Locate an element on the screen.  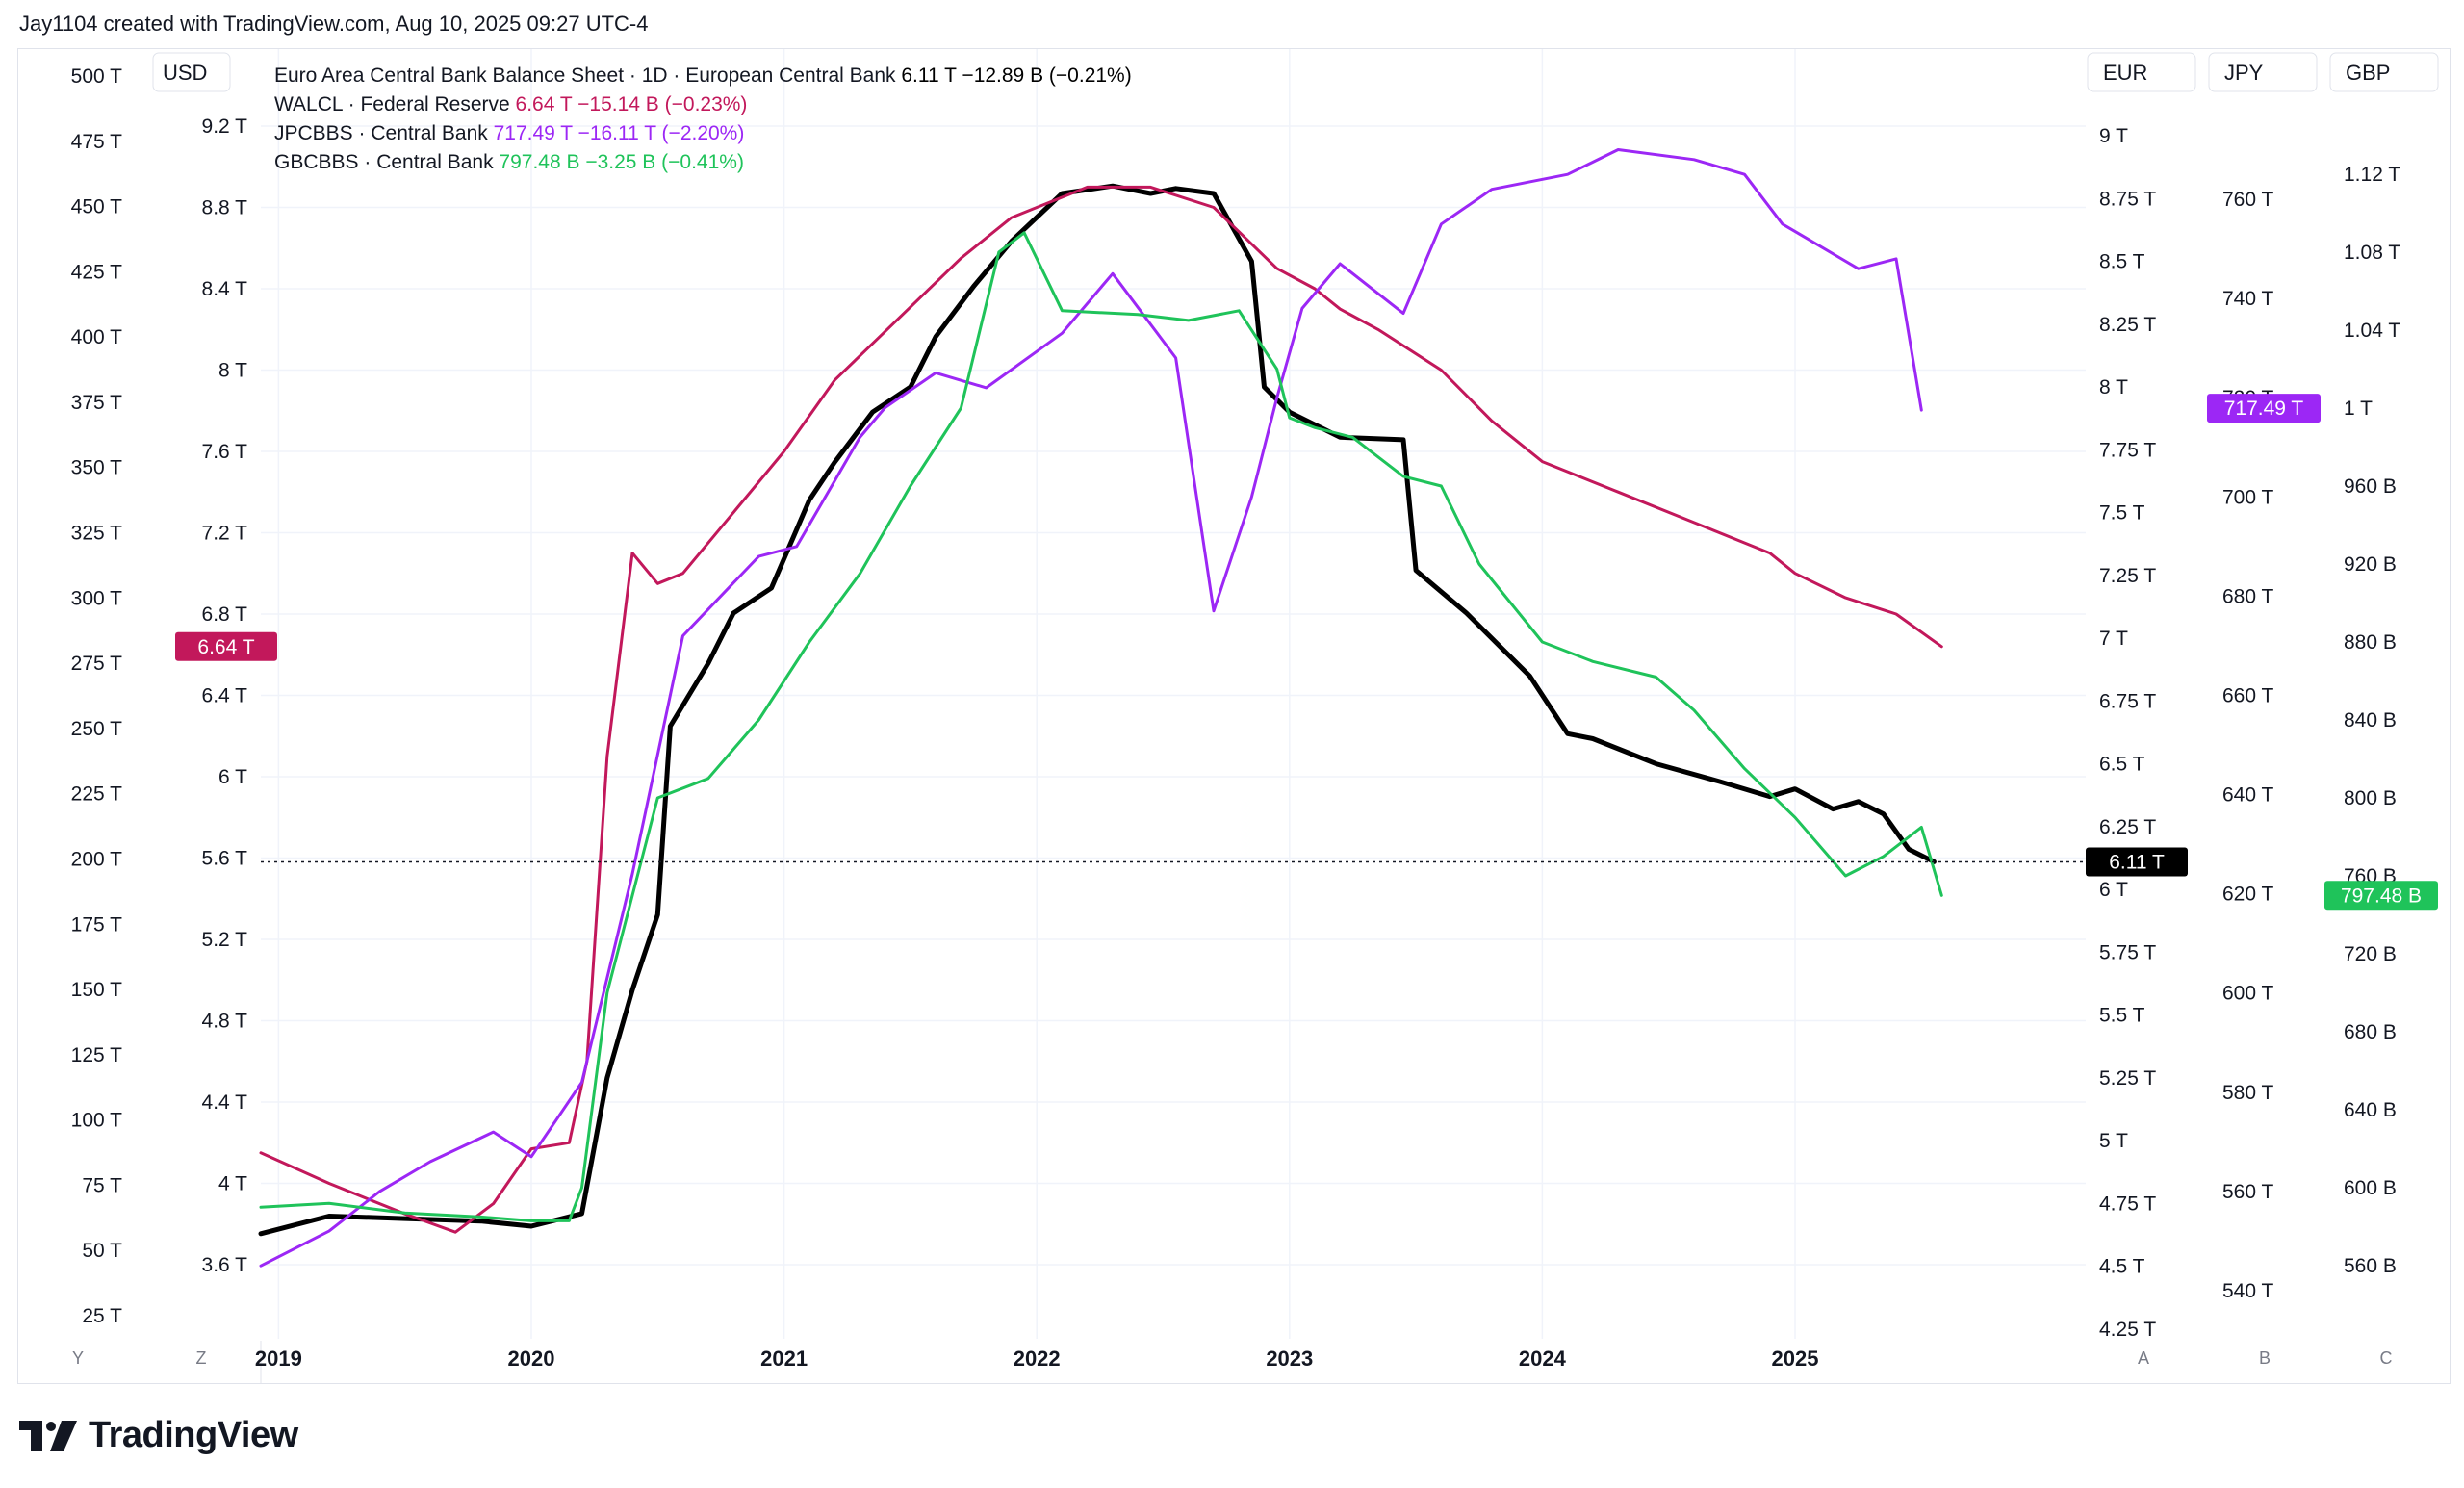
usd_inner-tick-label: 3.6 T is located at coordinates (225, 1265).